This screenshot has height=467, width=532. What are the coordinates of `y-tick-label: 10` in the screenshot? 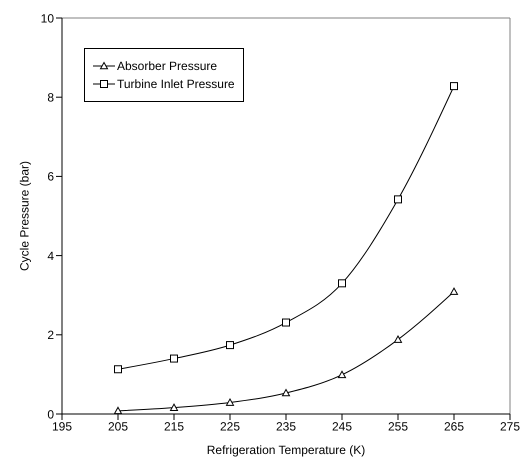 It's located at (47, 18).